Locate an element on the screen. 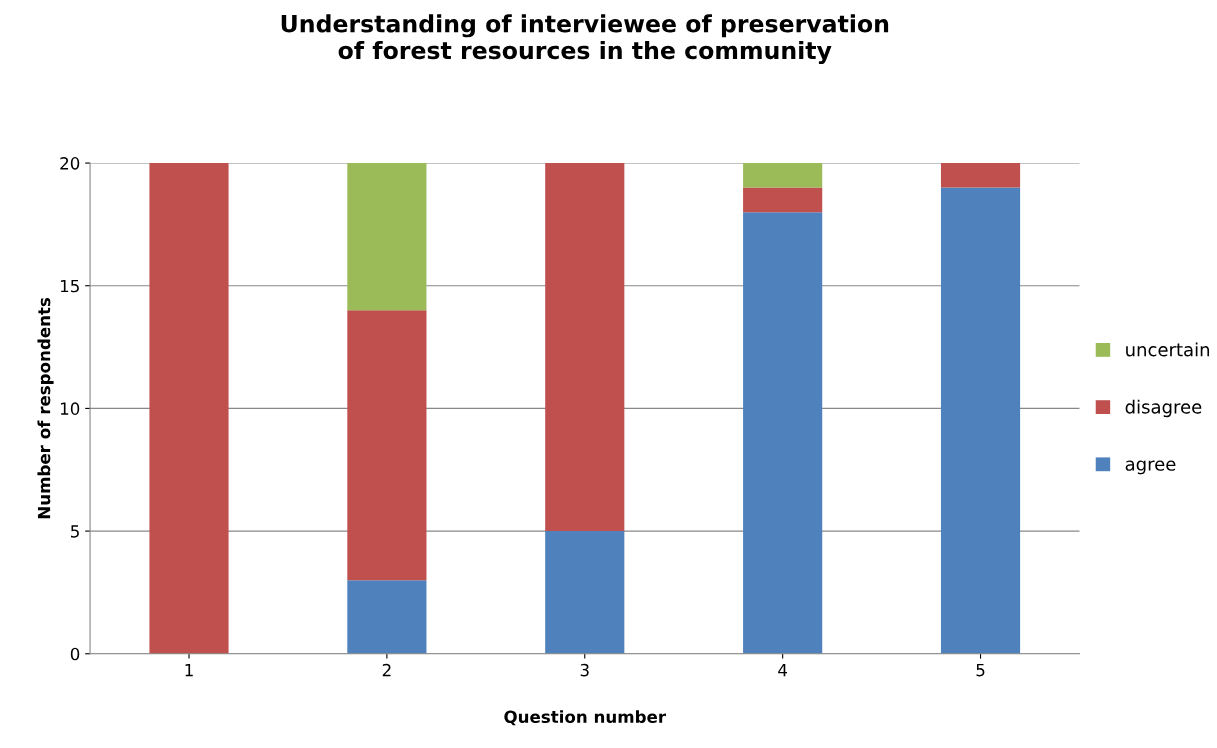  legend-label: uncertain is located at coordinates (1168, 349).